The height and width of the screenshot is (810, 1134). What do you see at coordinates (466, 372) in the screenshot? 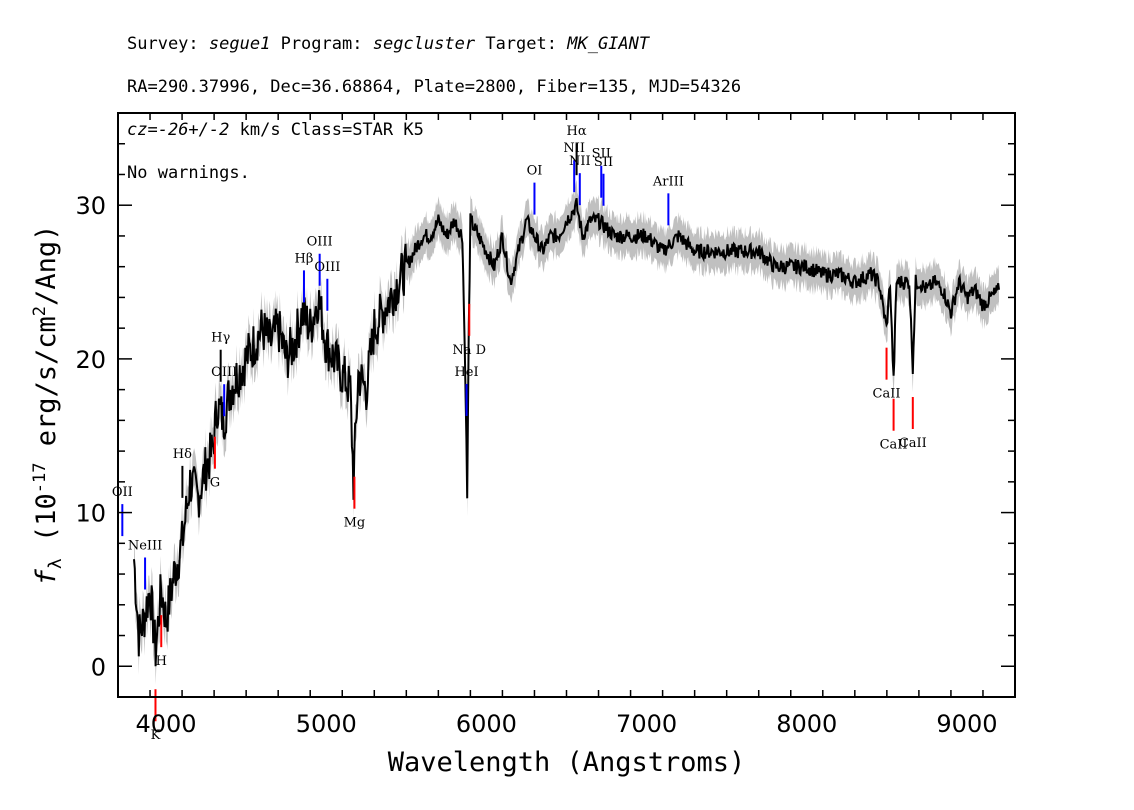
I see `line-marker-label-12: HeI` at bounding box center [466, 372].